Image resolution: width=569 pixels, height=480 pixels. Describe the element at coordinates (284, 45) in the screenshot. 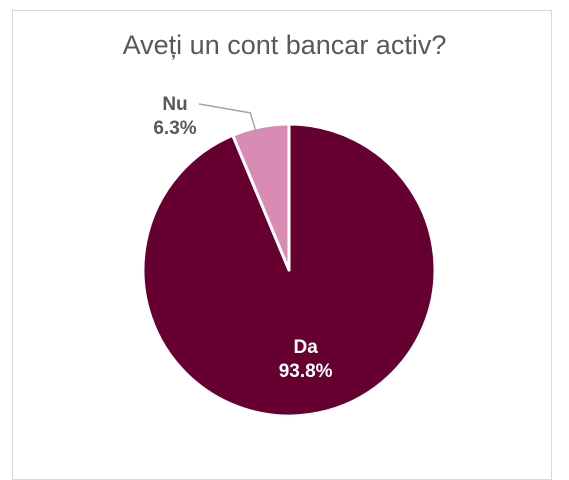

I see `chart-title: Aveți un cont bancar activ?` at that location.